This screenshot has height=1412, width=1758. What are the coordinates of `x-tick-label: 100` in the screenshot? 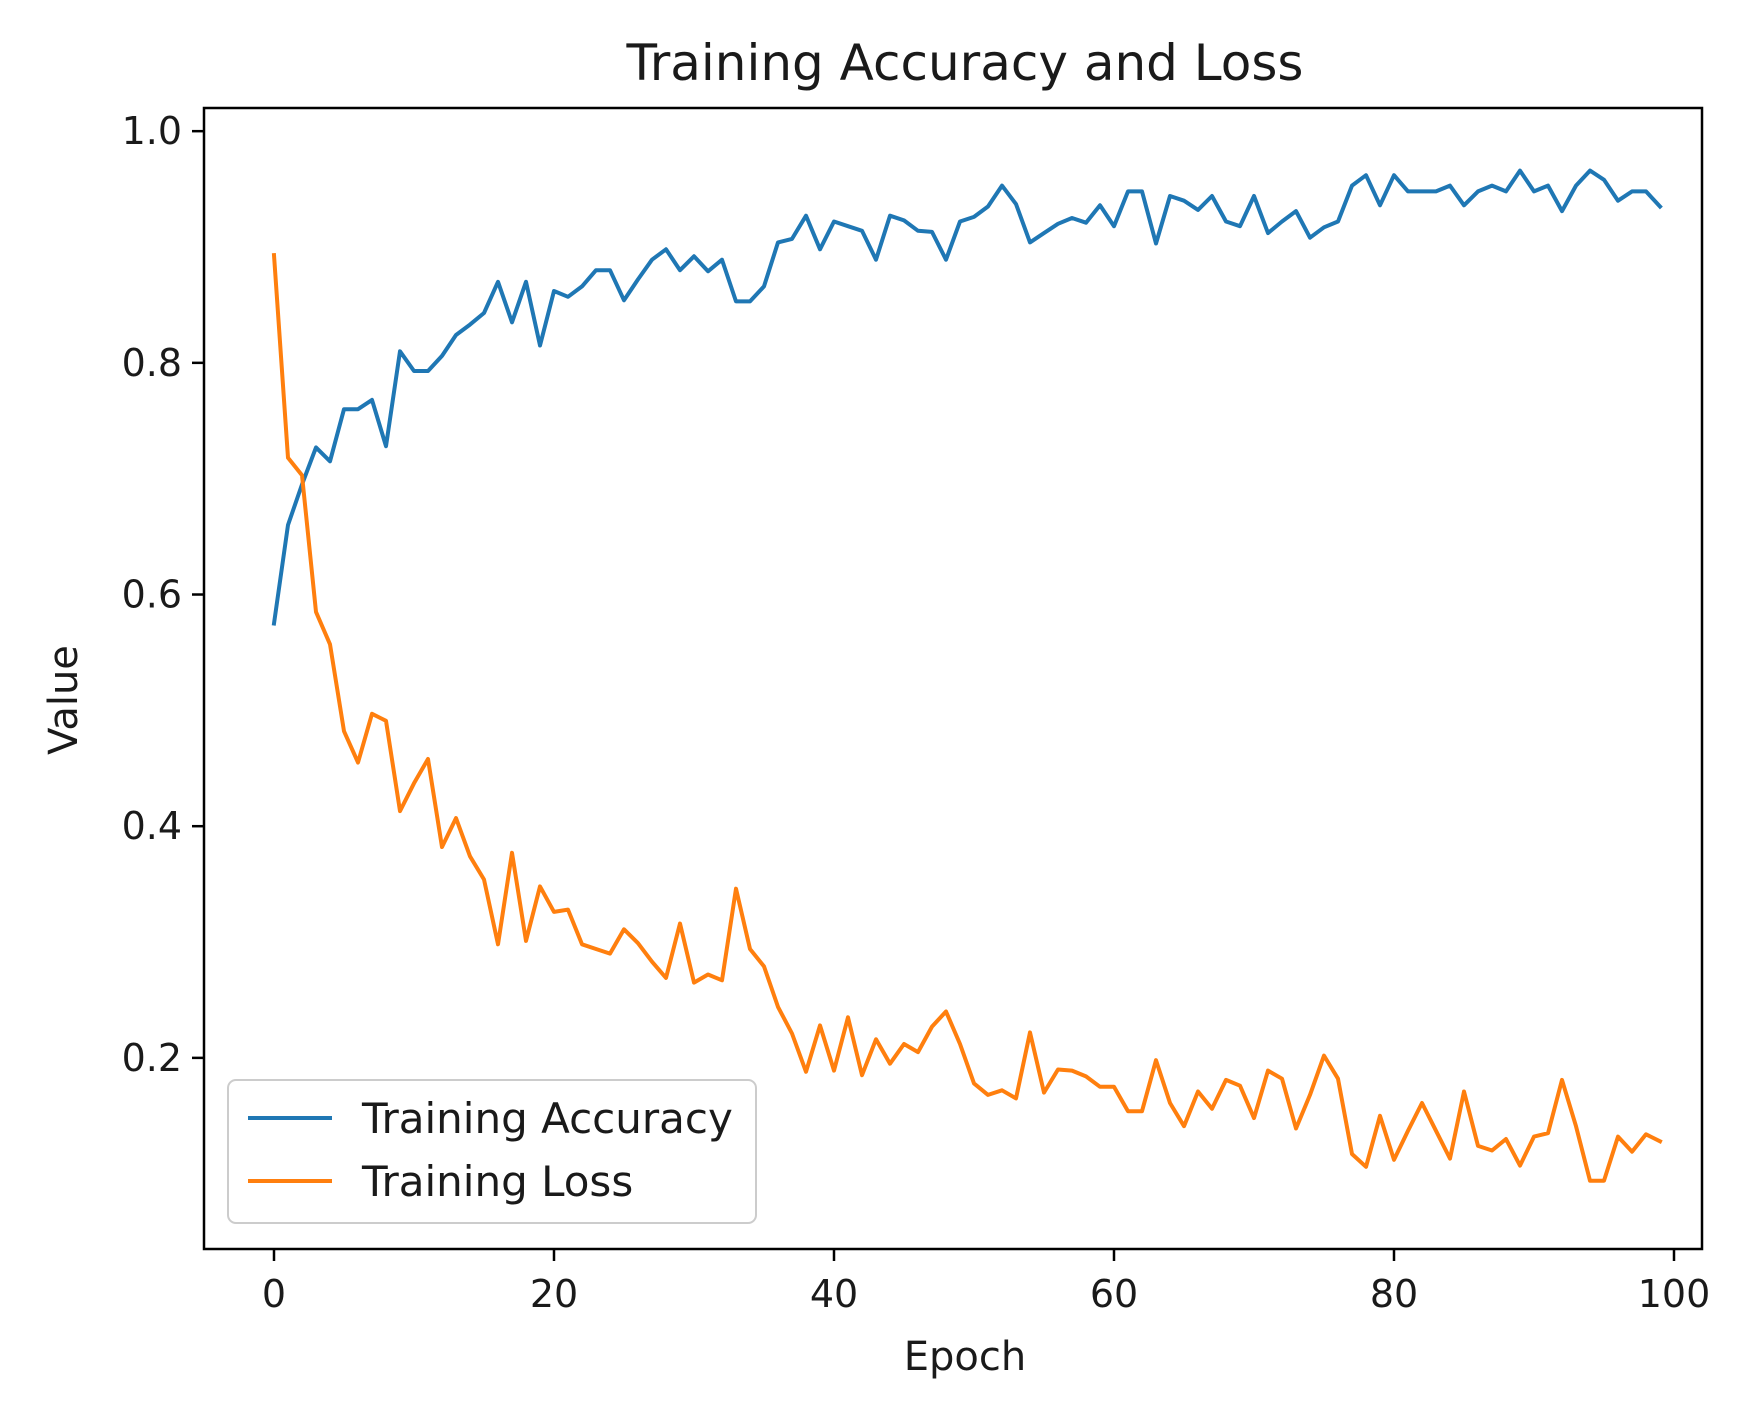 It's located at (1674, 1294).